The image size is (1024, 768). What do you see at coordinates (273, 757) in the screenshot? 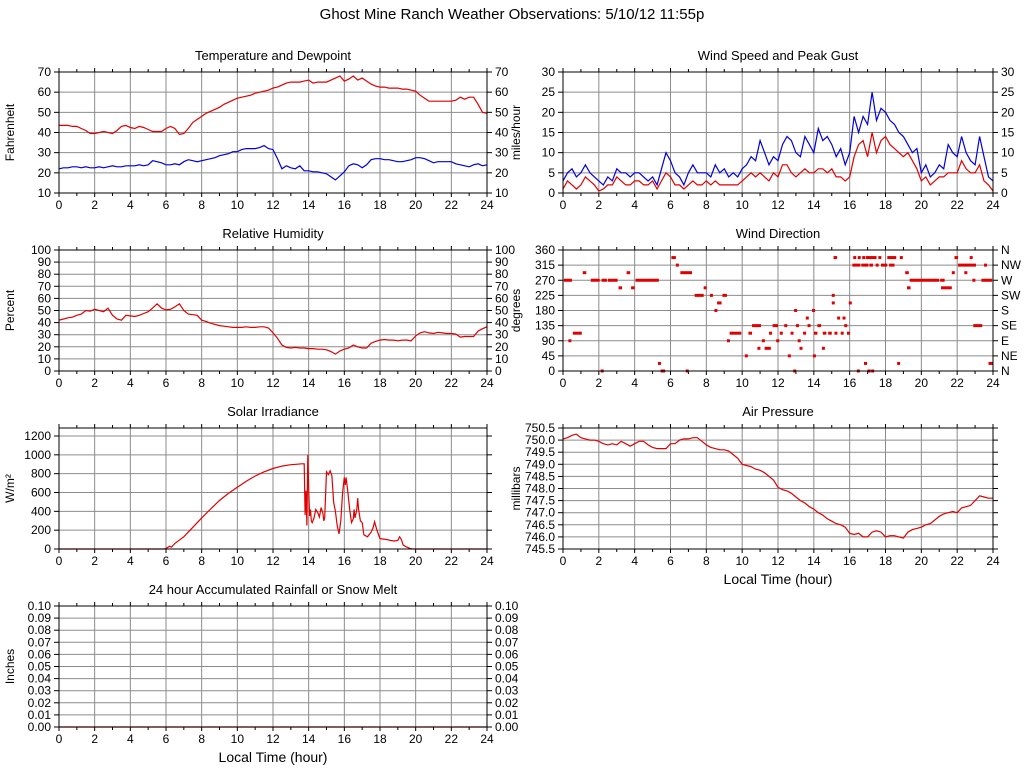
I see `x-axis-label: Local Time (hour)` at bounding box center [273, 757].